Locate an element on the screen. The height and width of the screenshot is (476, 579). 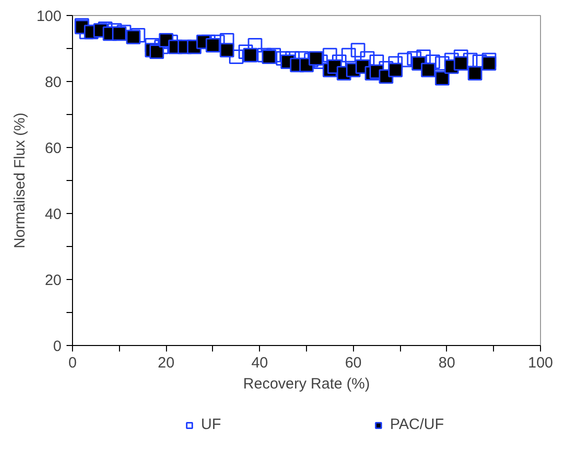
y-tick-label: 20 is located at coordinates (53, 280).